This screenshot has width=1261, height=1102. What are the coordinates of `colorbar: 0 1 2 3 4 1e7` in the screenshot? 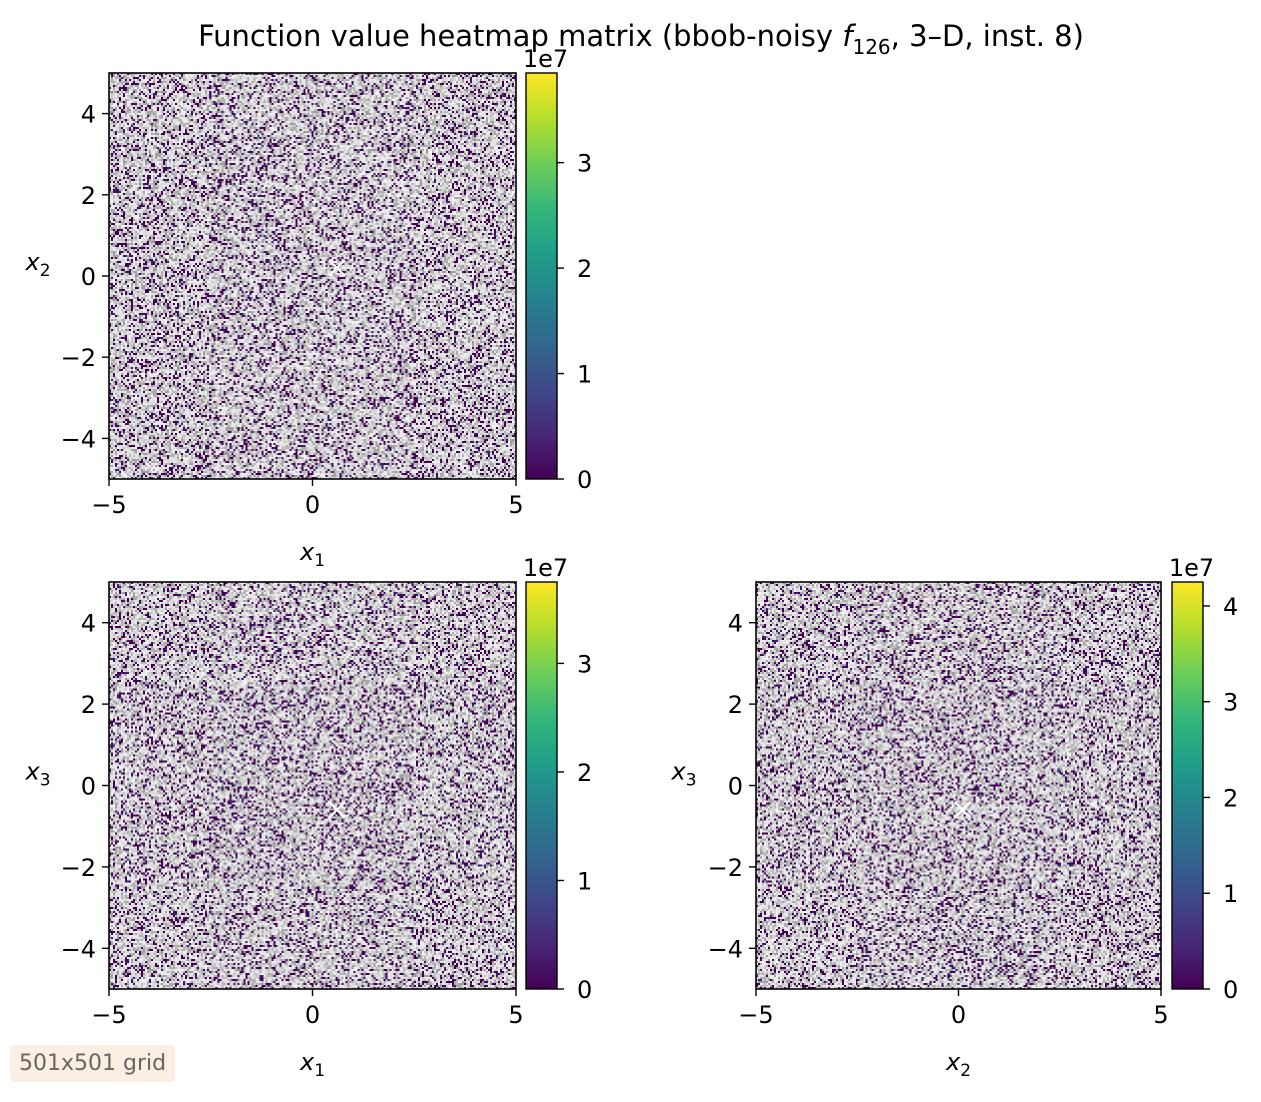 It's located at (1203, 779).